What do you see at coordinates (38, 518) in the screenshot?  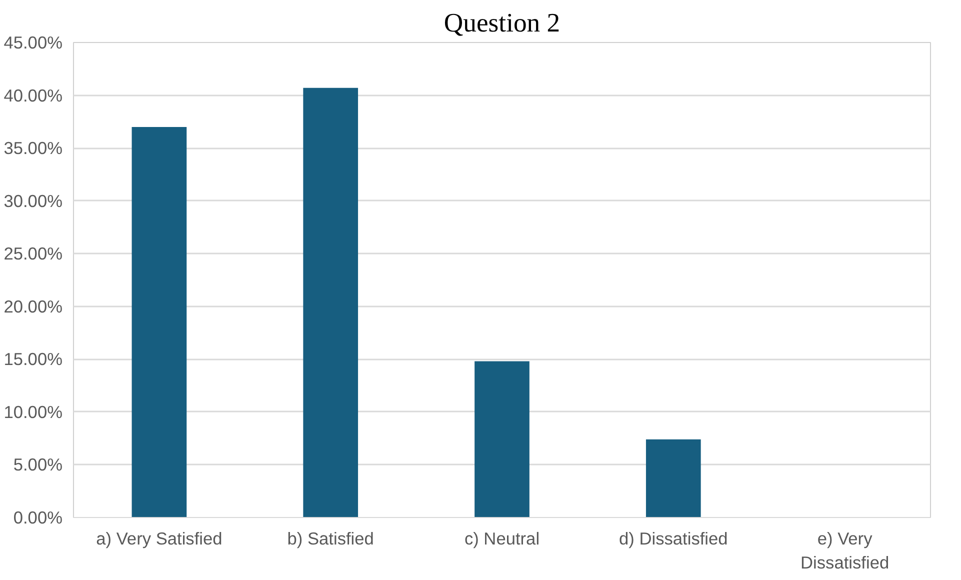 I see `y-tick-label: 0.00%` at bounding box center [38, 518].